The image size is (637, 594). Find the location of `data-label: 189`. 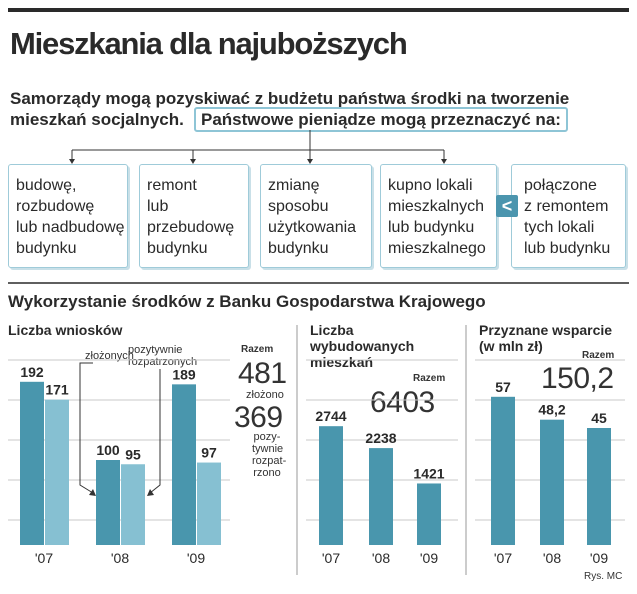

data-label: 189 is located at coordinates (184, 374).